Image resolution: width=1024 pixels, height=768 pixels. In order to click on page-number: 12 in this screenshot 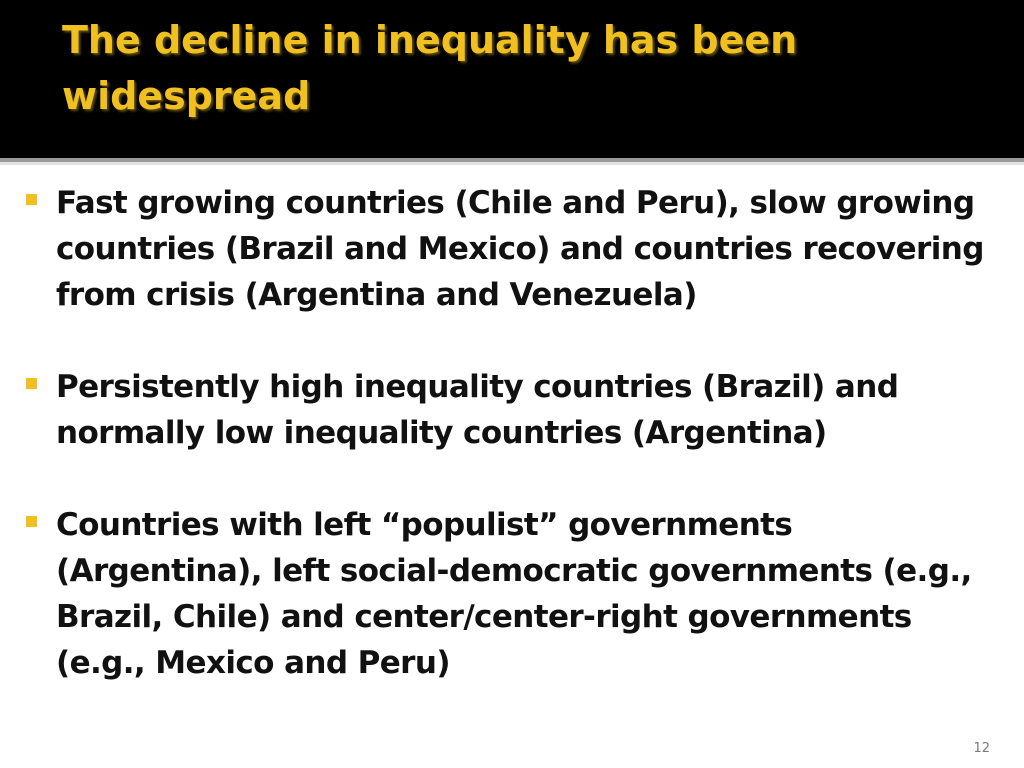, I will do `click(981, 748)`.